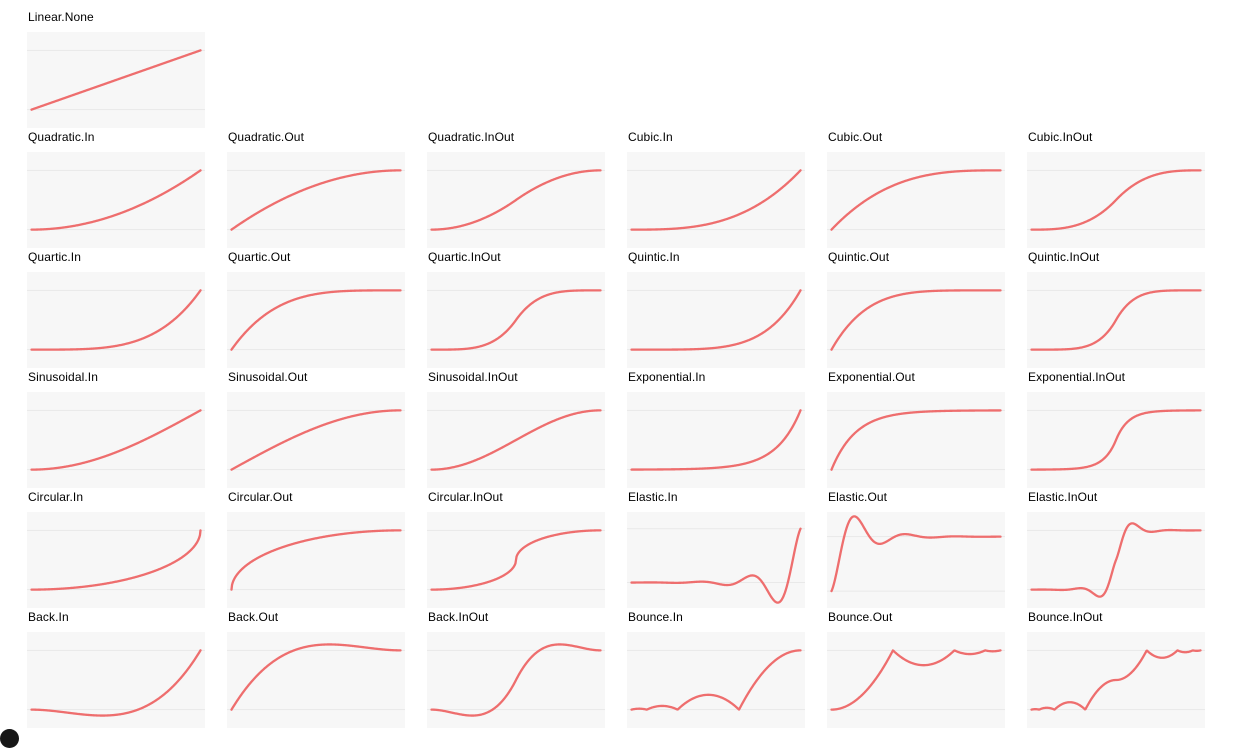 This screenshot has width=1238, height=748. I want to click on subplot-title: Exponential.InOut, so click(1077, 377).